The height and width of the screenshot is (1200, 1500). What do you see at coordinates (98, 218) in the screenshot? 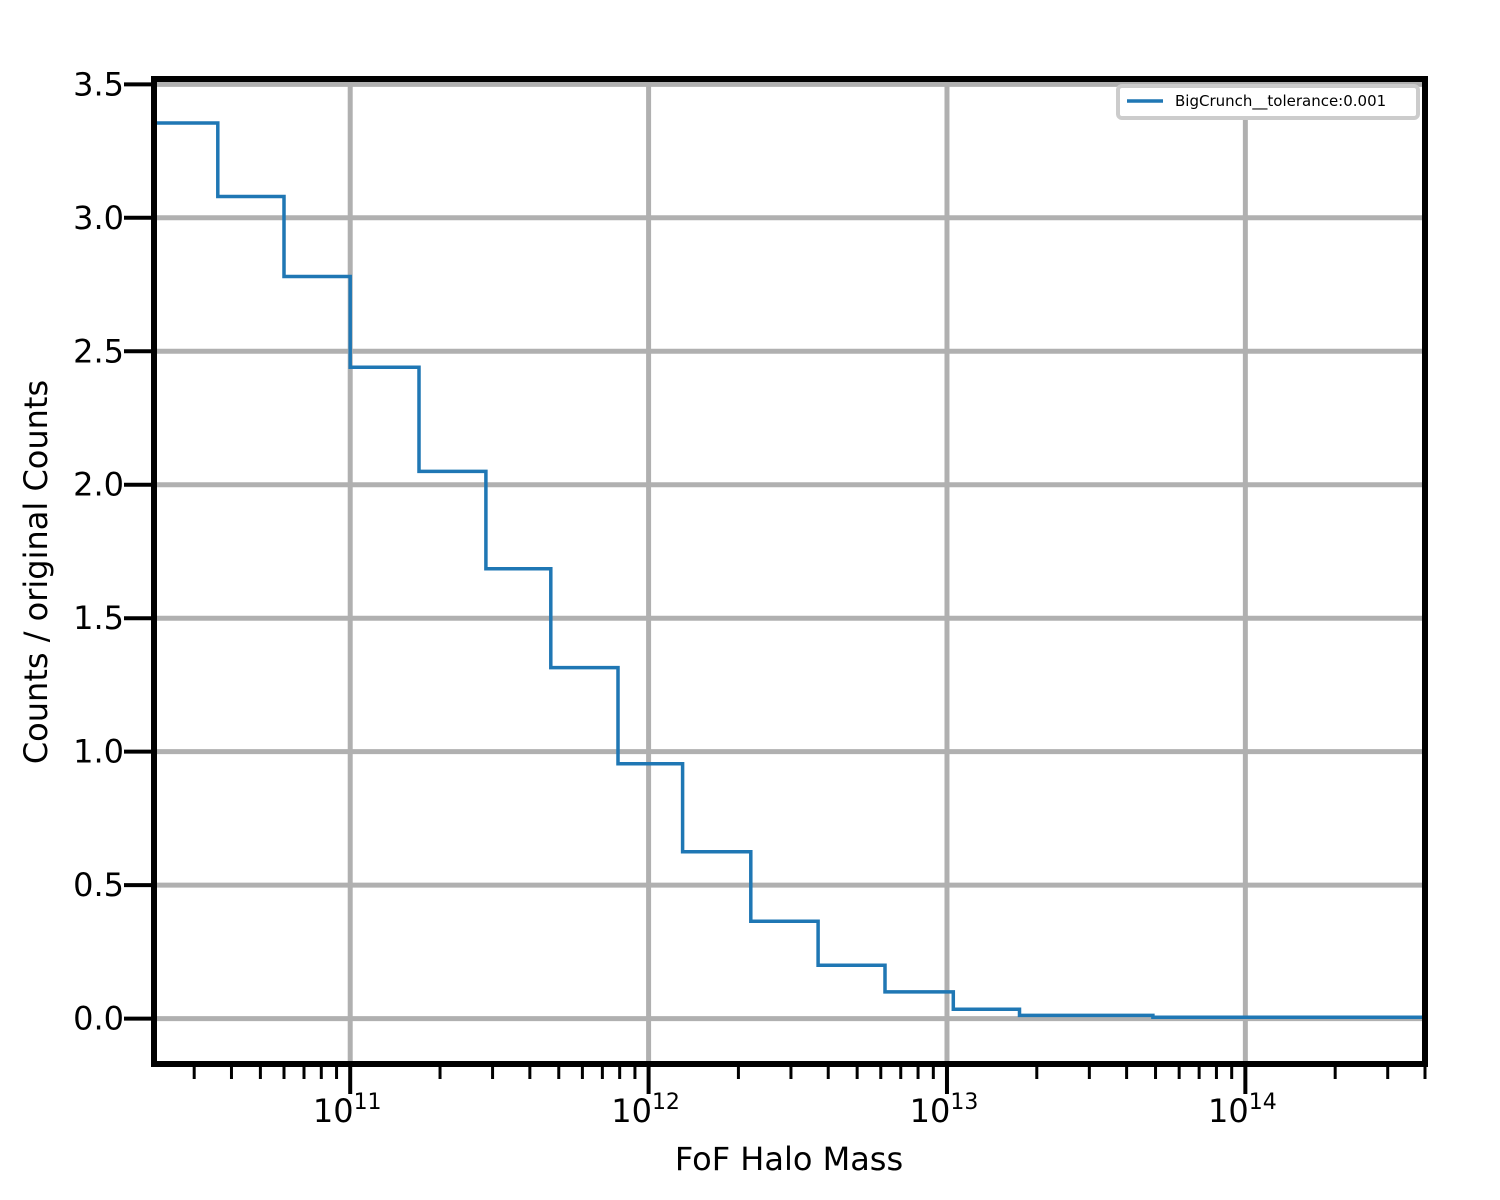
I see `y-tick-label: 3.0` at bounding box center [98, 218].